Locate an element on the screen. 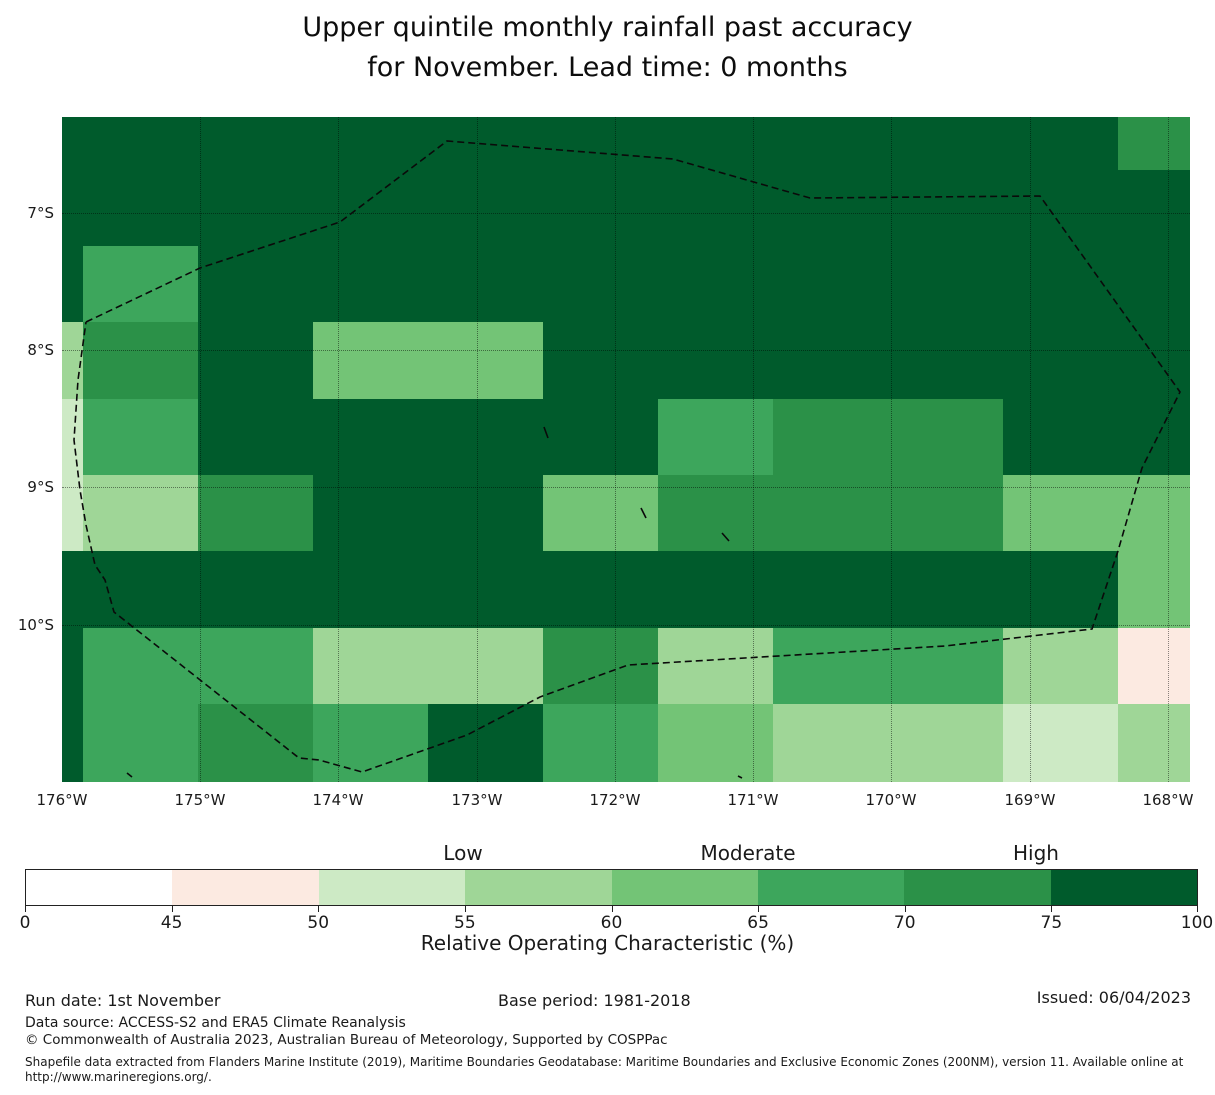 The height and width of the screenshot is (1095, 1215). colorbar-tick-label: 0 is located at coordinates (25, 923).